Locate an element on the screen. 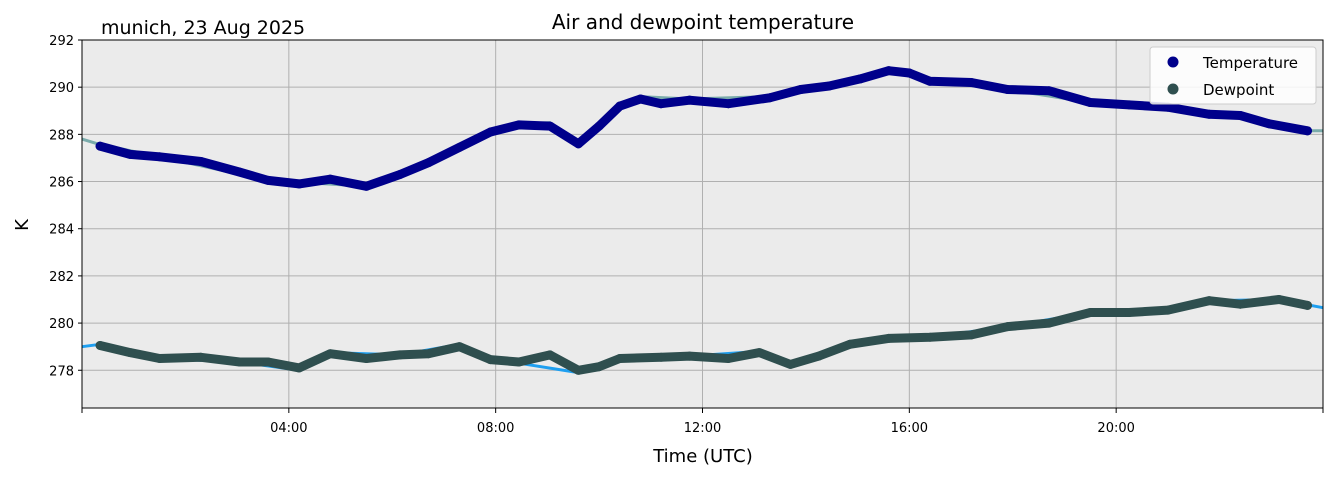 The width and height of the screenshot is (1335, 478). x-tick-label: 12:00 is located at coordinates (702, 428).